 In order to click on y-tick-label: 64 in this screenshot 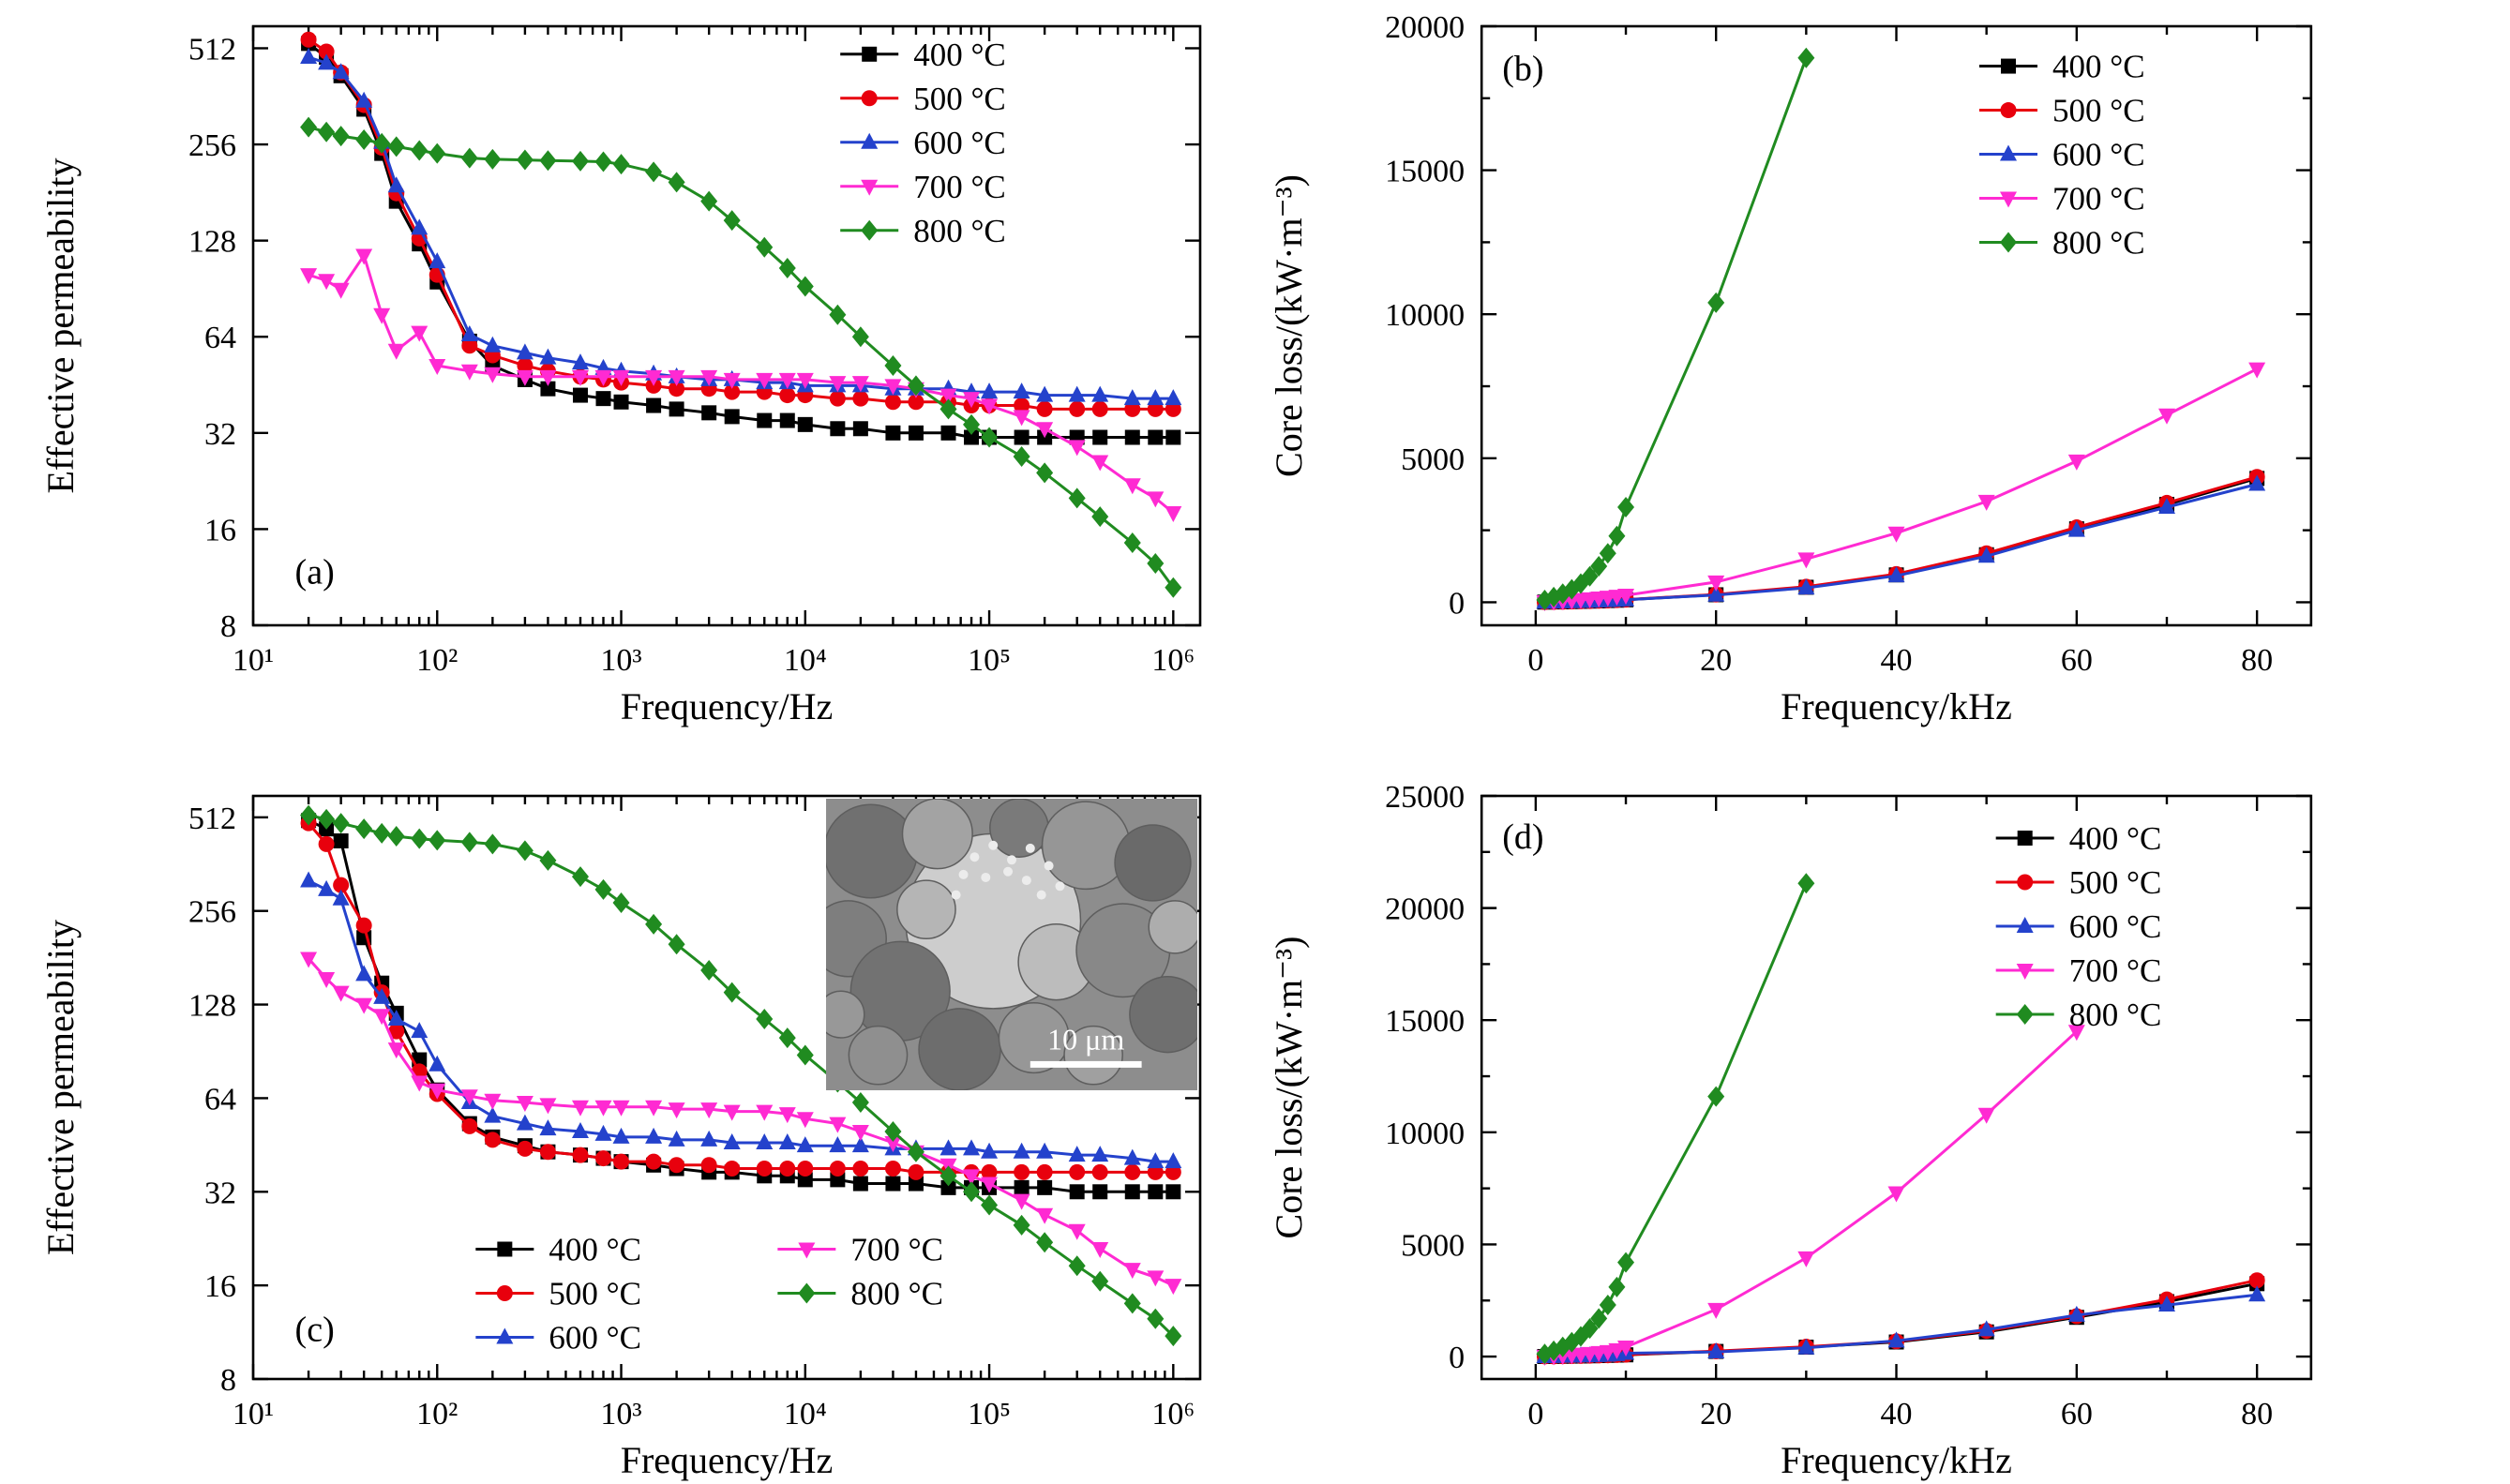, I will do `click(220, 1099)`.